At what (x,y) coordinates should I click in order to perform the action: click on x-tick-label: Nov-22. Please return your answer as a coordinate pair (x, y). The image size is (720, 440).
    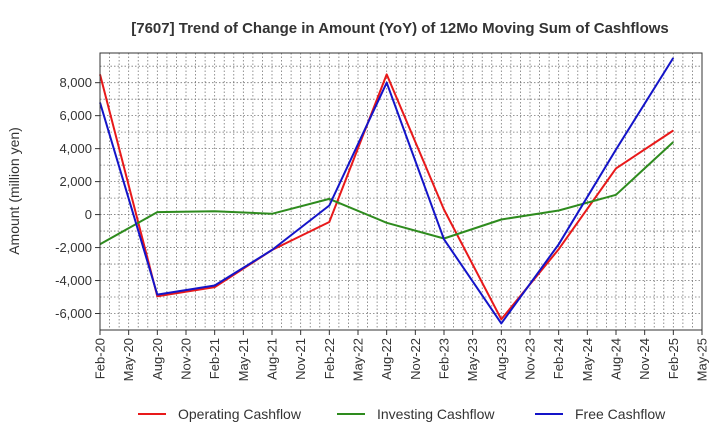
    Looking at the image, I should click on (415, 359).